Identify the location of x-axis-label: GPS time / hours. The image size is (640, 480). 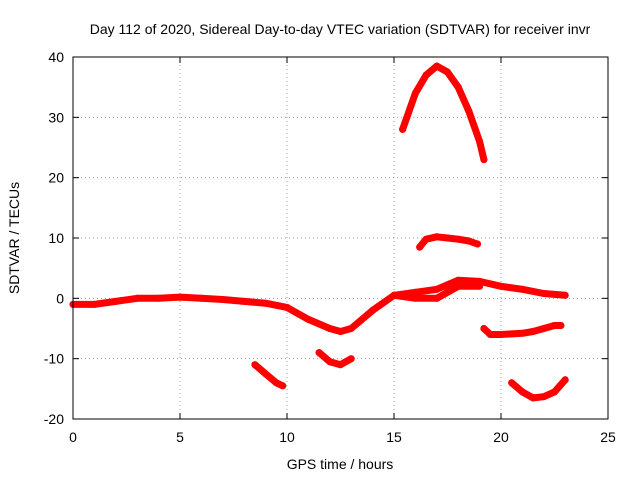
(340, 464).